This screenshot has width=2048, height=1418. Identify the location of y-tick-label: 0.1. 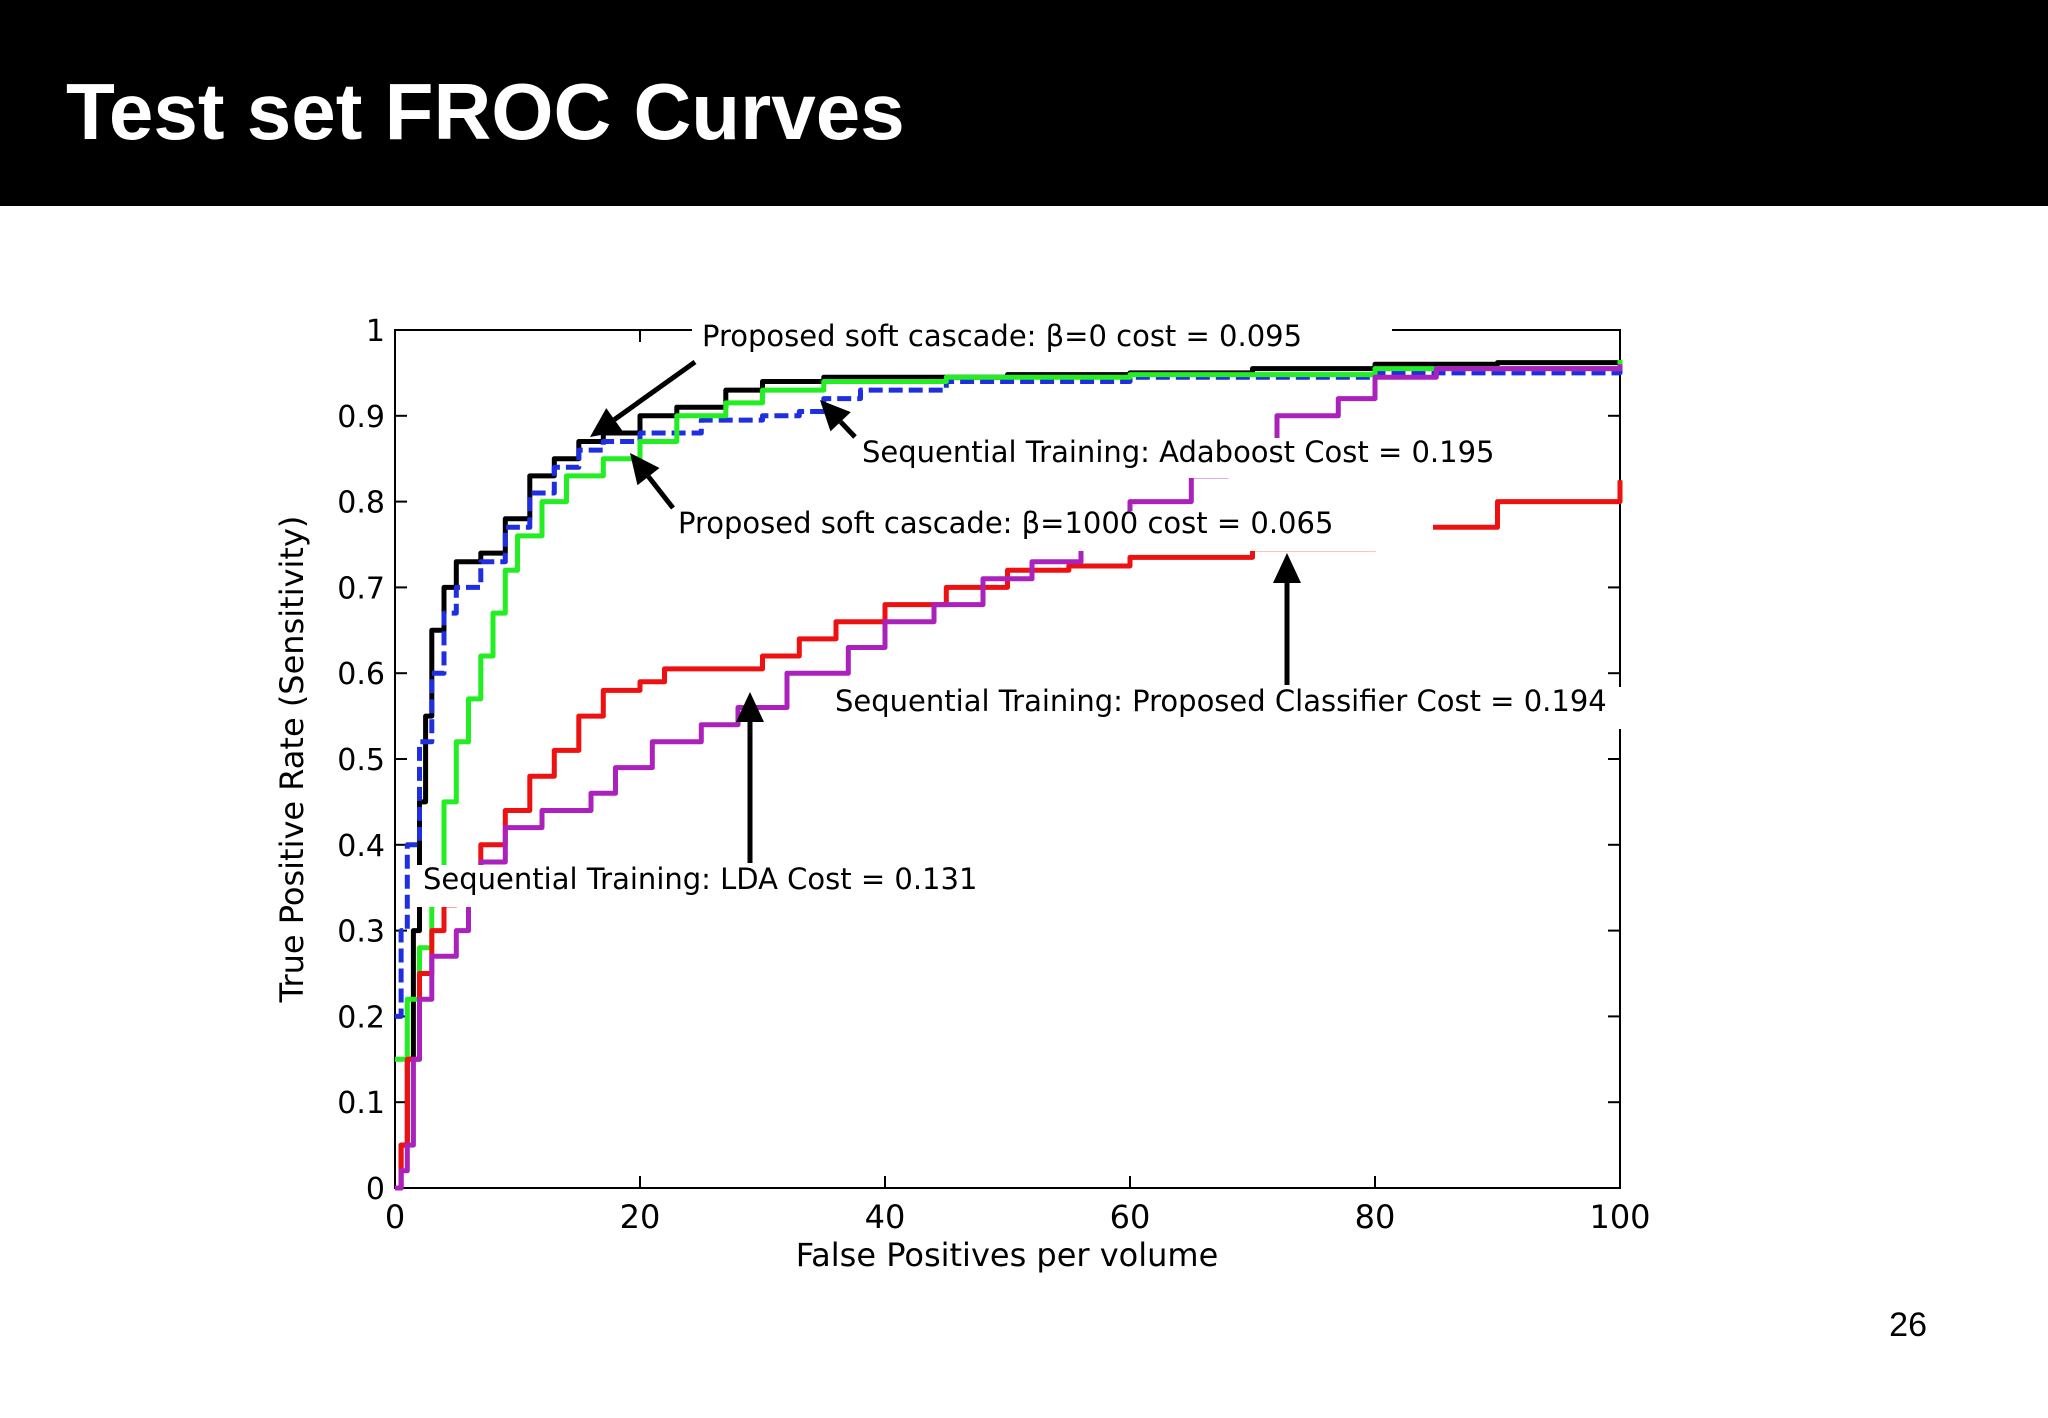
(361, 1103).